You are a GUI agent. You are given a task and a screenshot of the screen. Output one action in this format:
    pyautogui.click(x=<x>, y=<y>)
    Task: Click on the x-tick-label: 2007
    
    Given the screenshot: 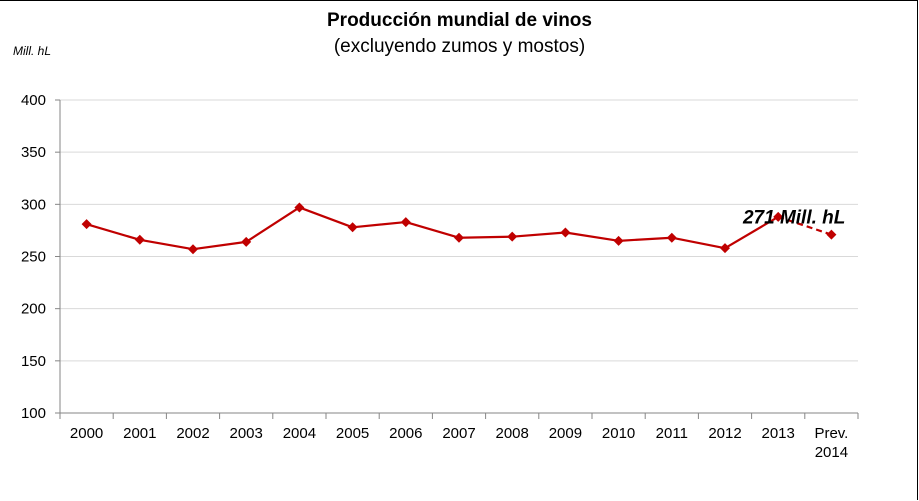 What is the action you would take?
    pyautogui.click(x=458, y=433)
    